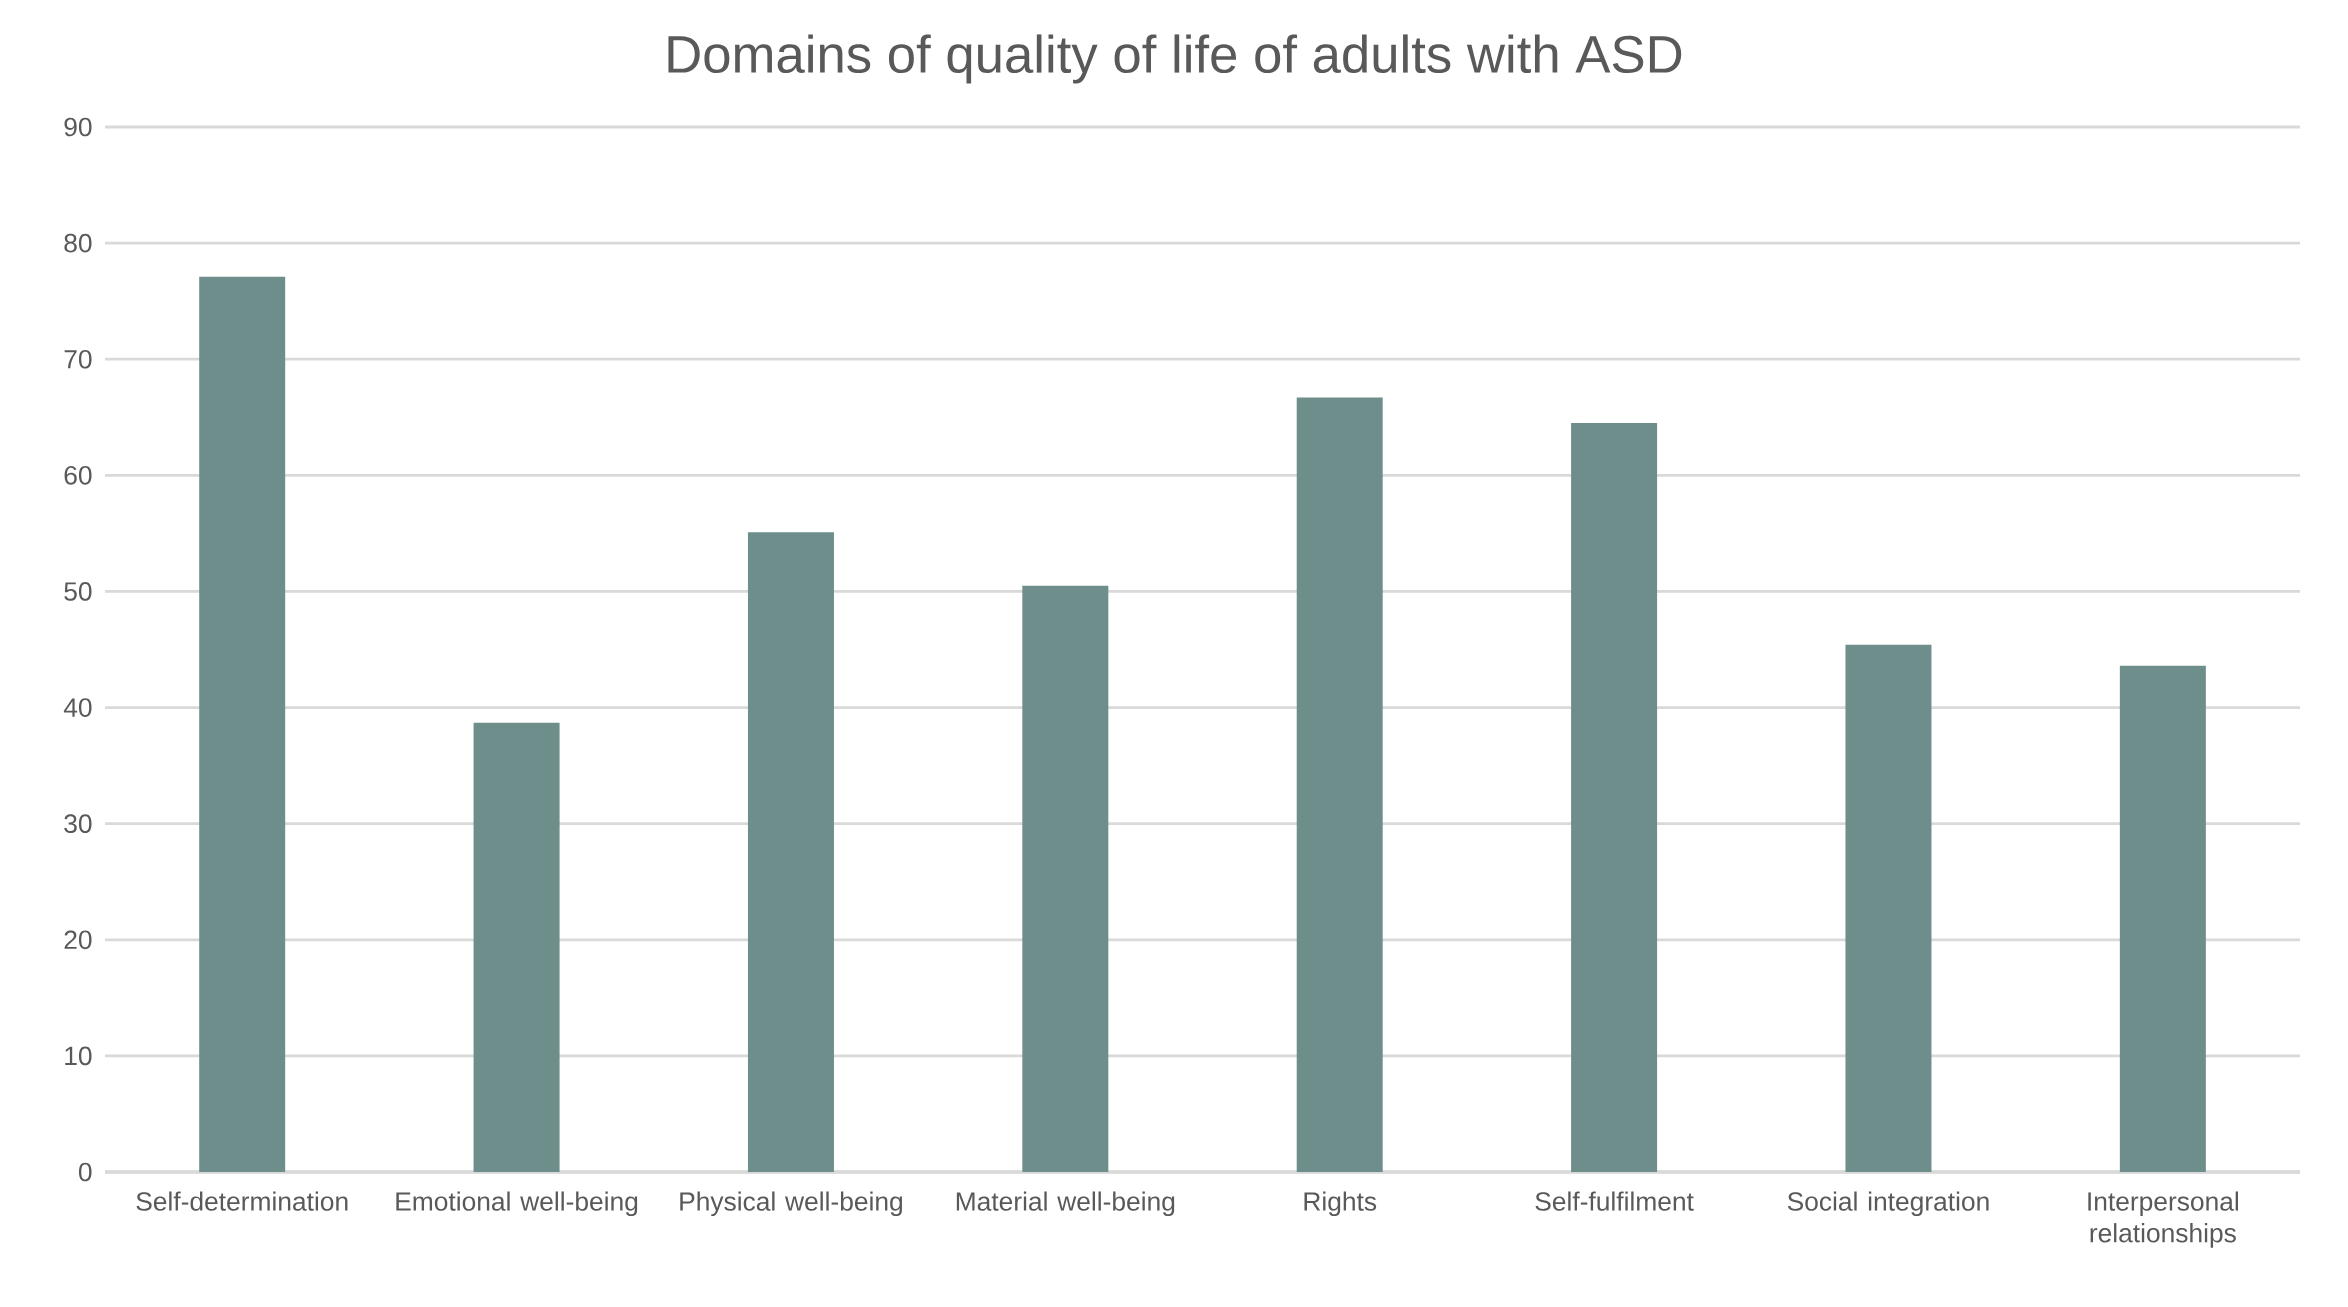 This screenshot has height=1307, width=2348. I want to click on y-tick-label: 30, so click(78, 824).